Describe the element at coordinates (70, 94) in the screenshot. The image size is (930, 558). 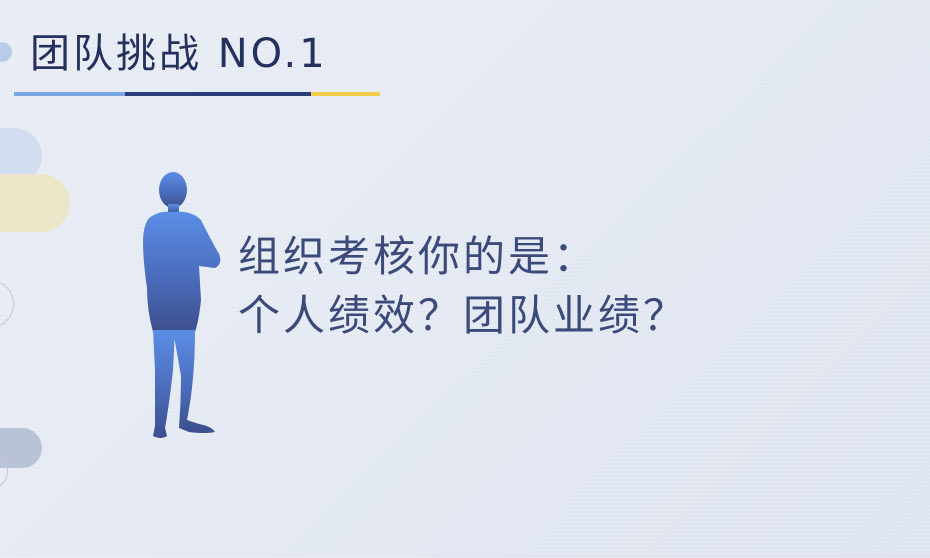
I see `underline-segment-blue` at that location.